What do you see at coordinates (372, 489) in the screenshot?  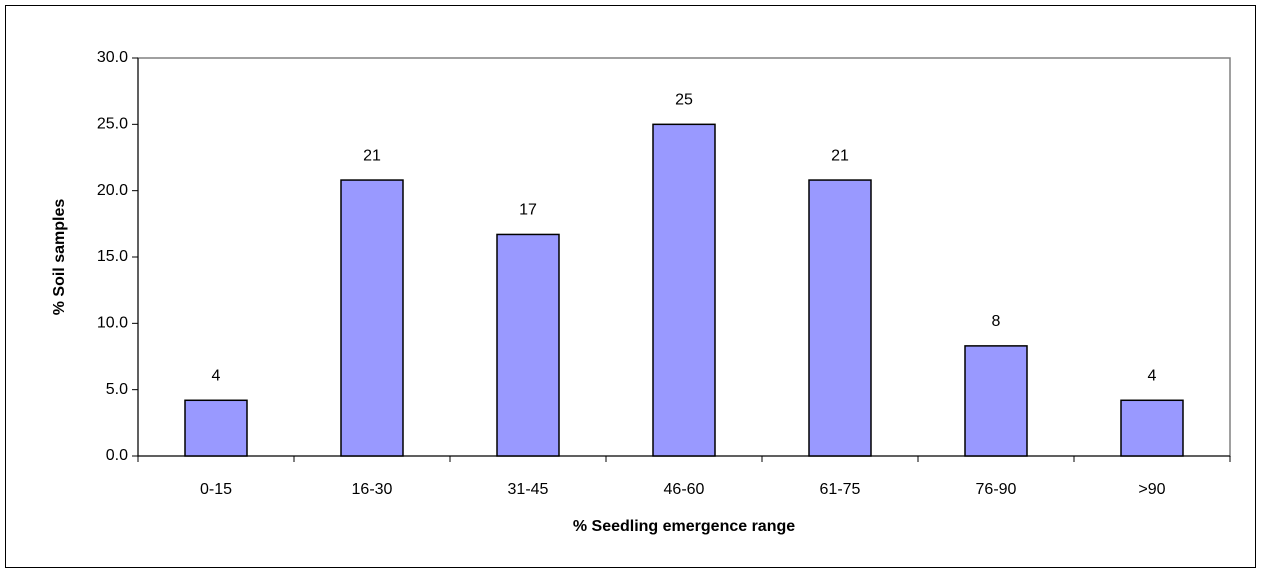 I see `x-tick-label: 16-30` at bounding box center [372, 489].